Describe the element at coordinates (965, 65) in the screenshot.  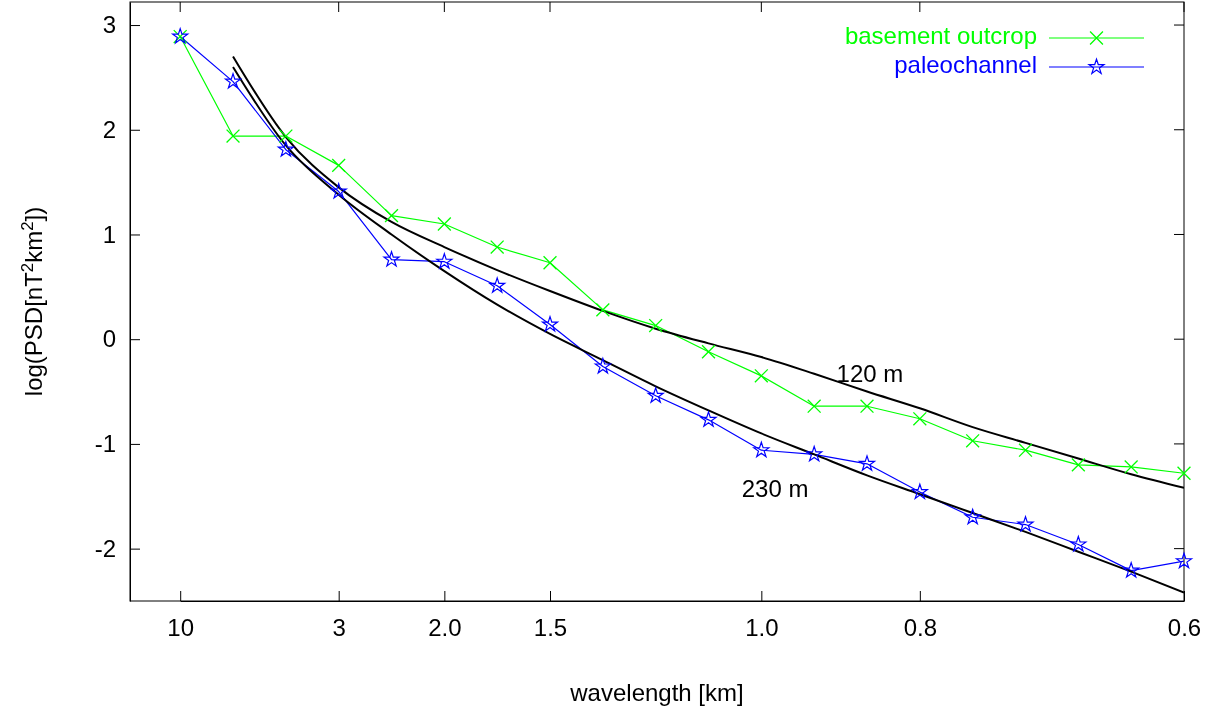
I see `legend-label: paleochannel` at that location.